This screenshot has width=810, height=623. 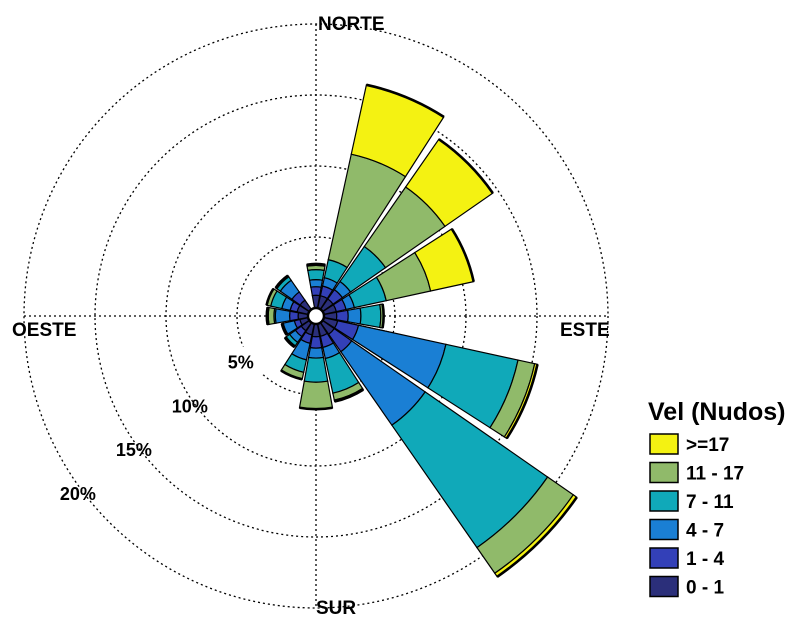 I want to click on sector-nne, so click(x=380, y=197).